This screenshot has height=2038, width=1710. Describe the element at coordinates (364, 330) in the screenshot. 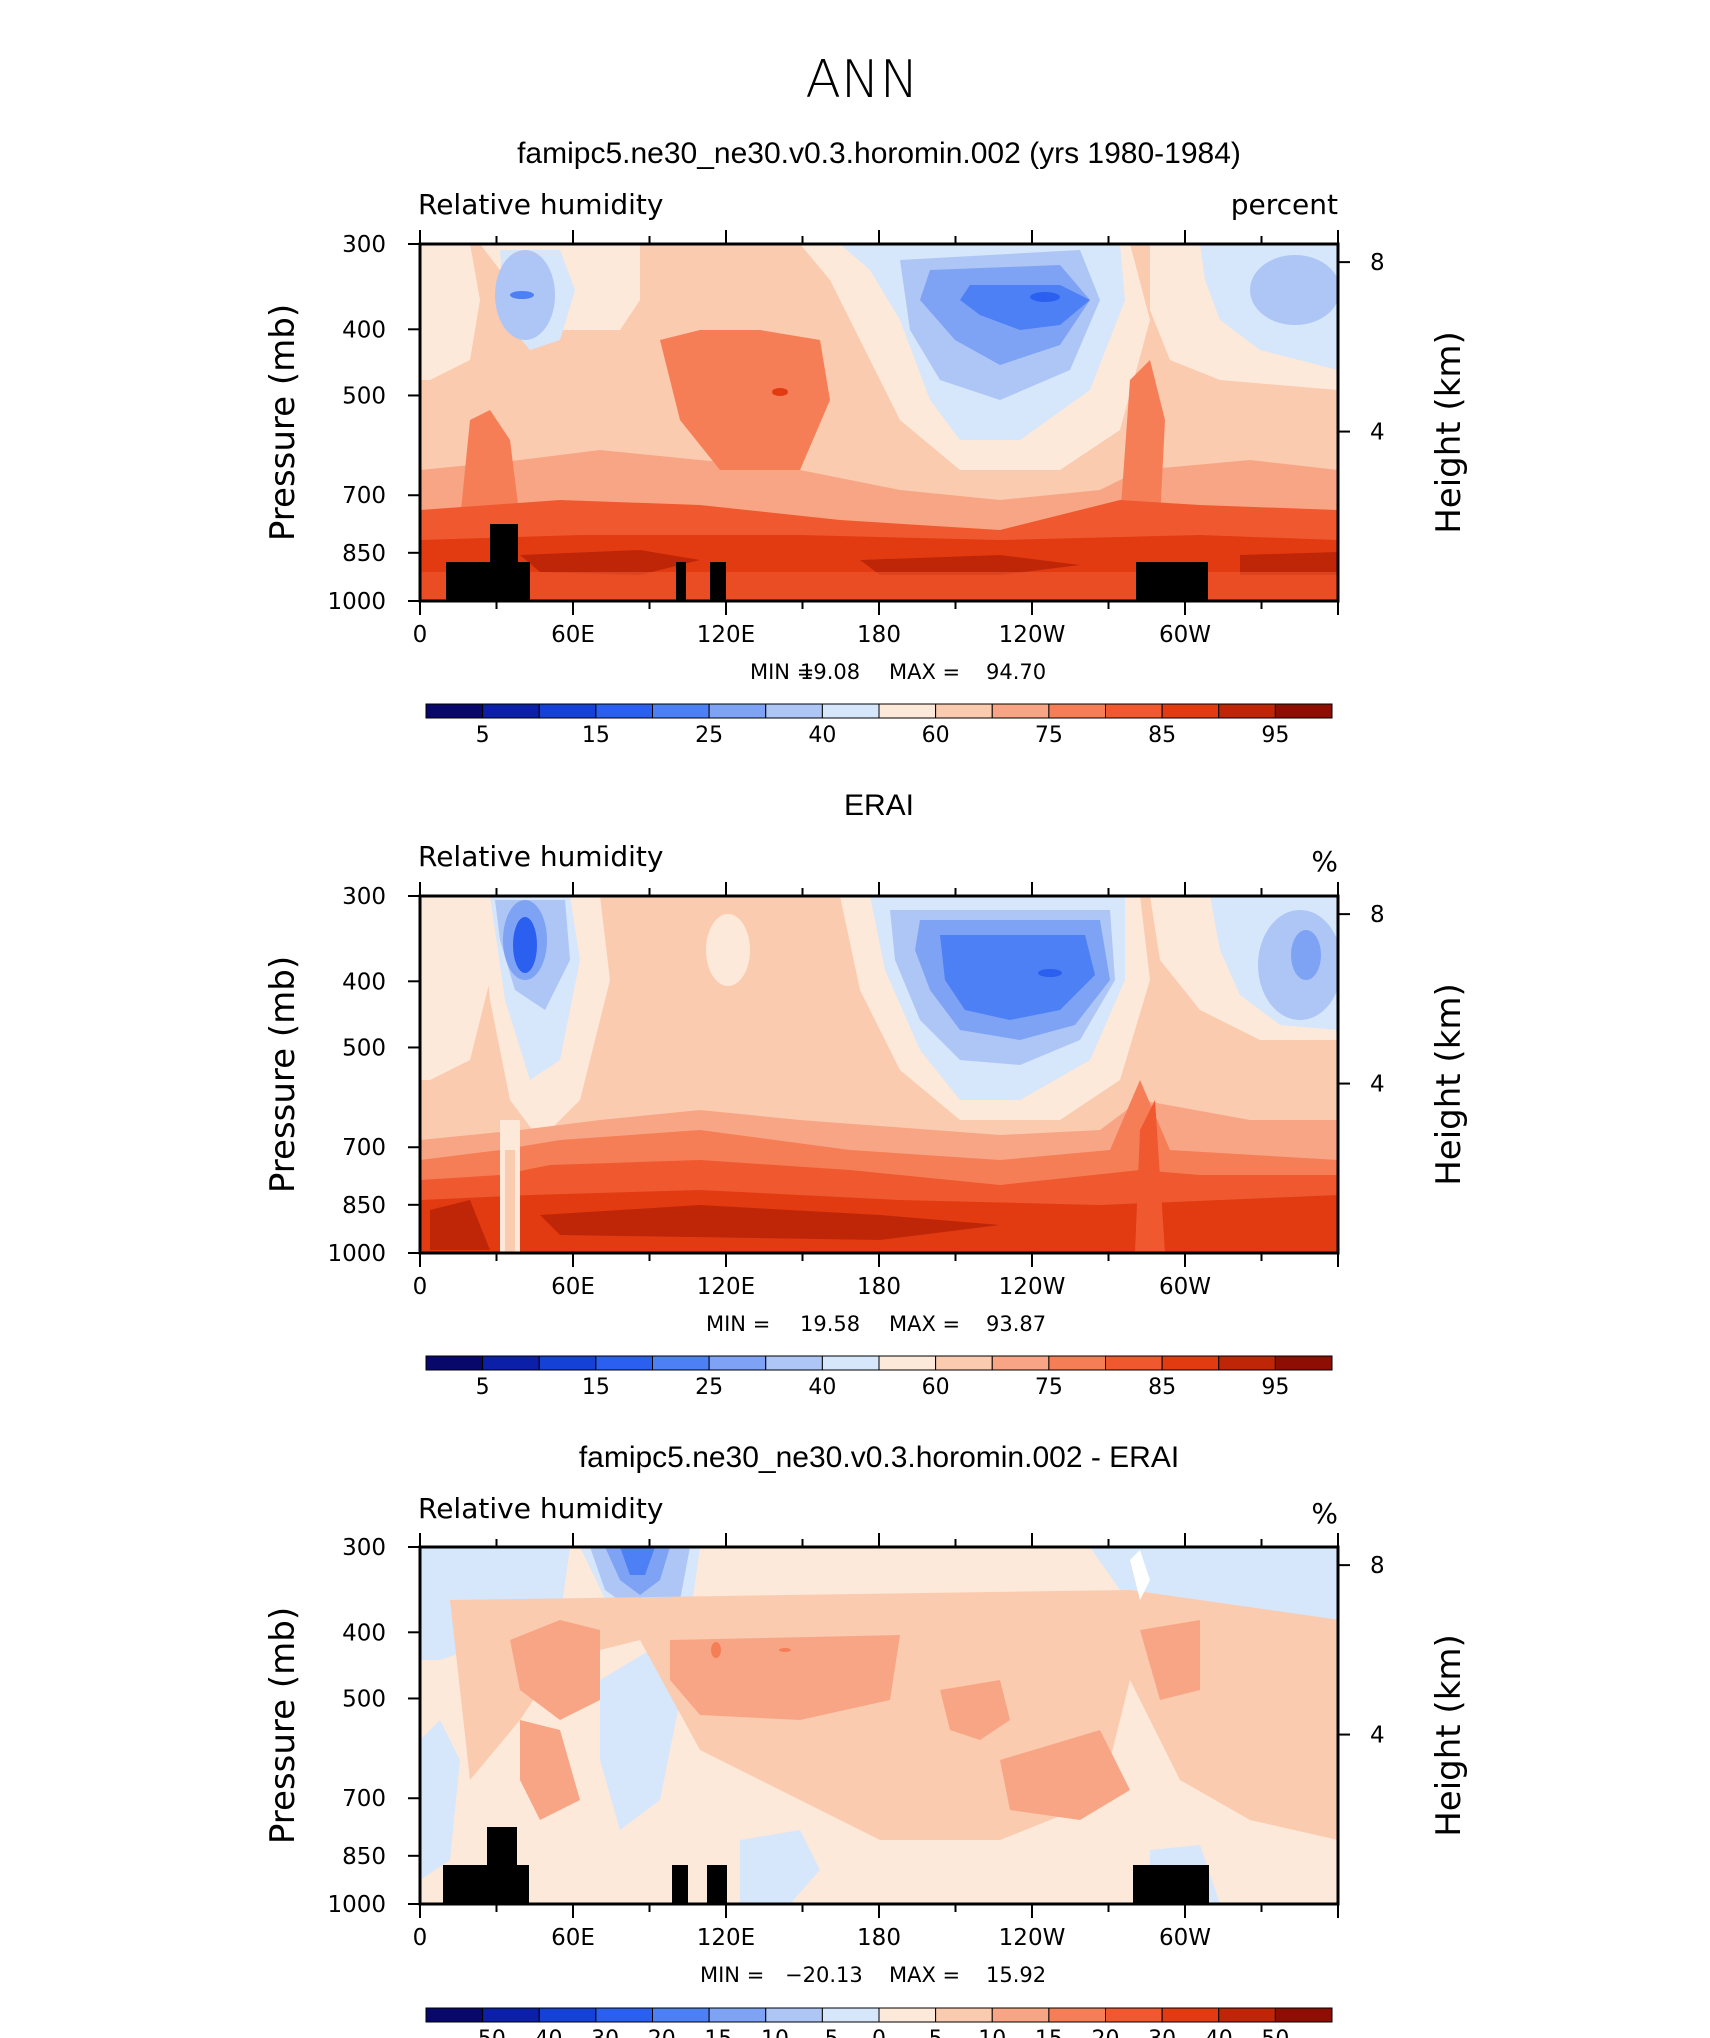

I see `y-tick-label: 400` at that location.